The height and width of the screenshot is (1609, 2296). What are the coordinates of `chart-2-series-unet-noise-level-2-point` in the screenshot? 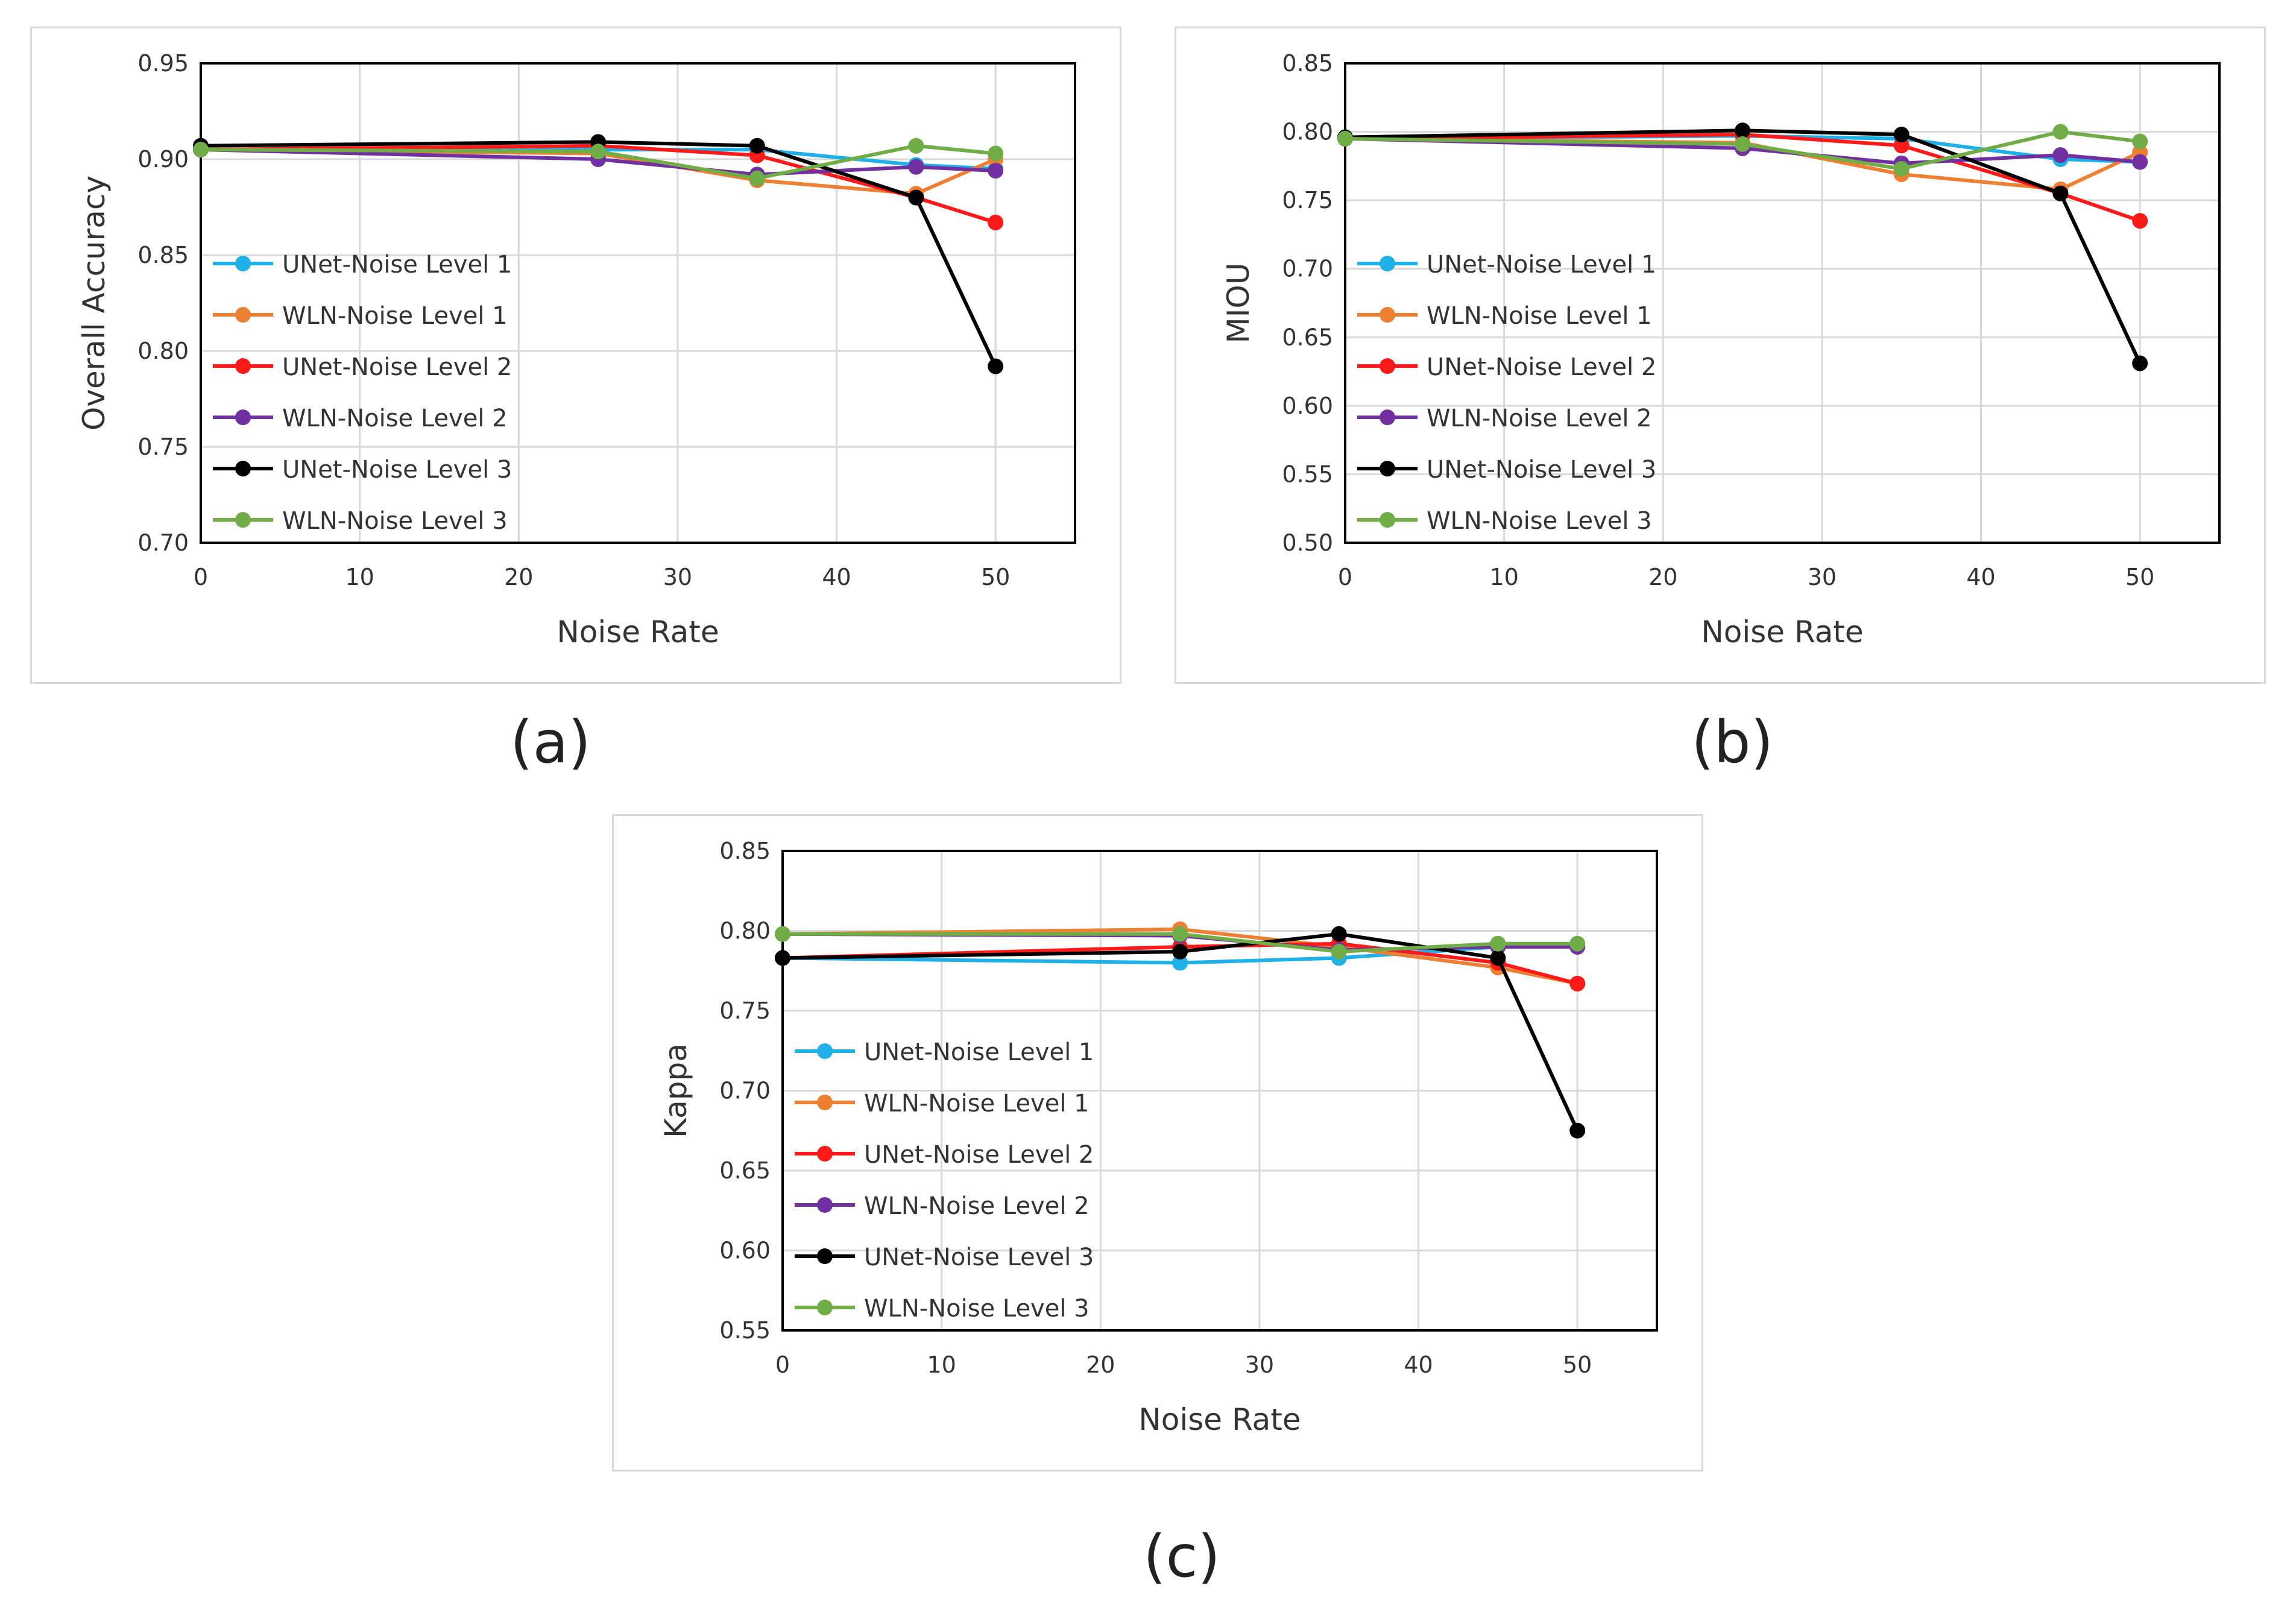 It's located at (1577, 983).